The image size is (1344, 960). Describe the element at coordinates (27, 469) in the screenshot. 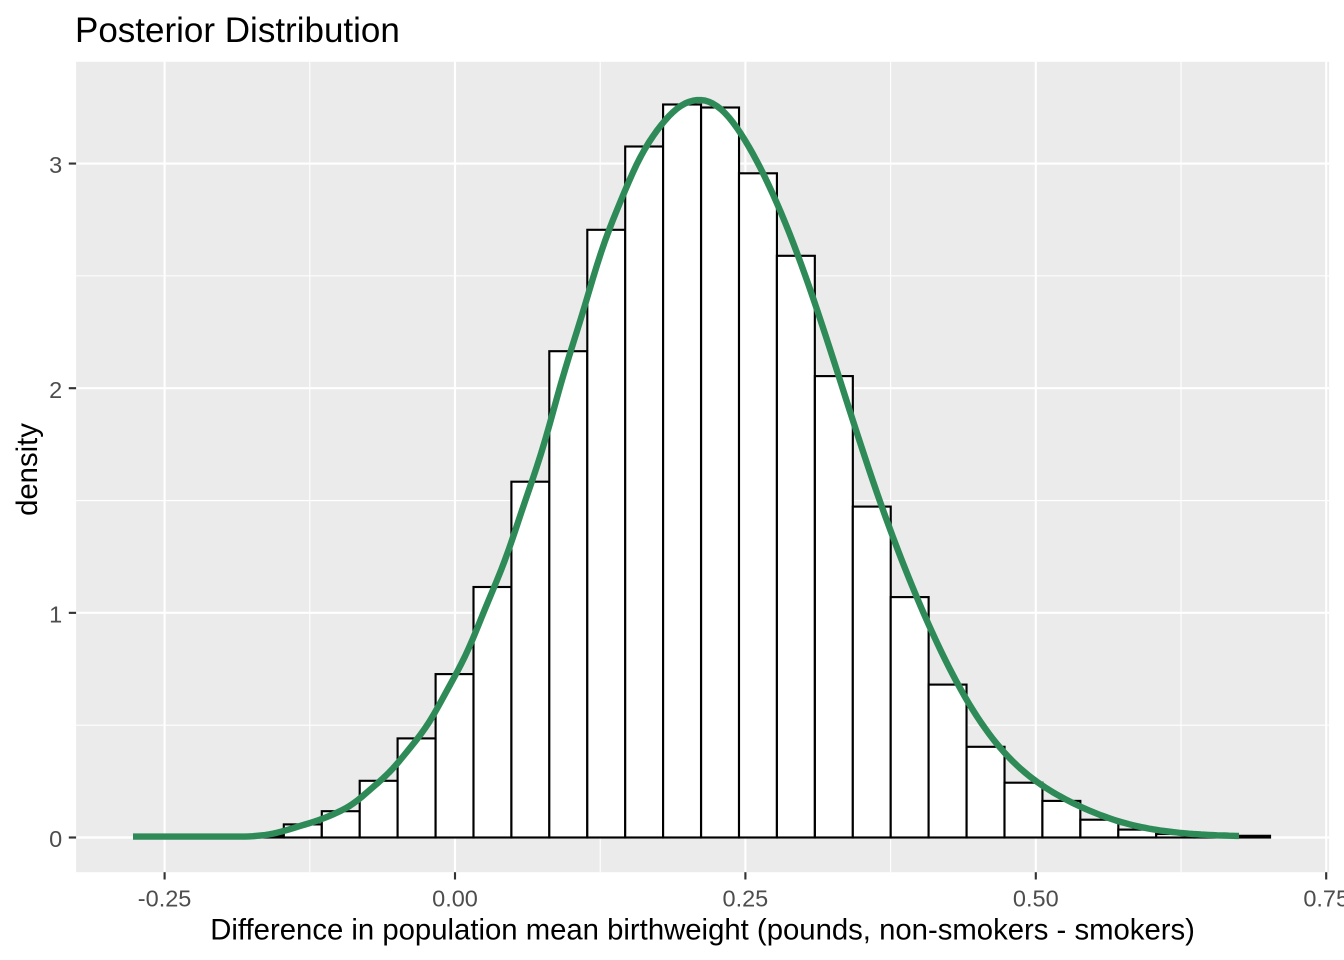

I see `svg-text: density` at that location.